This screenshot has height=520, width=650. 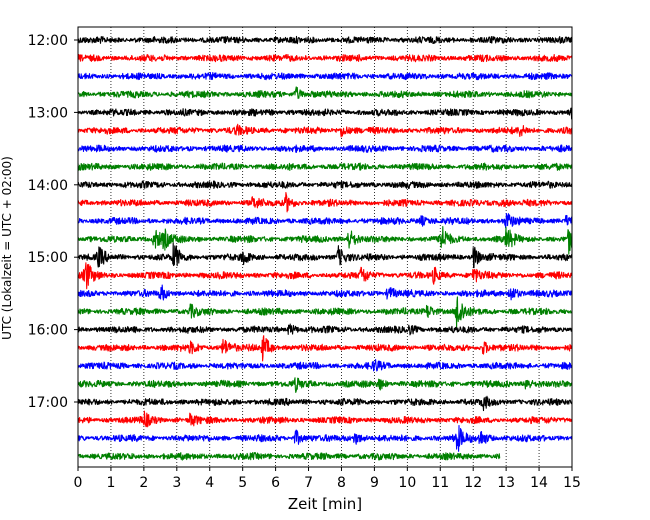 I want to click on trace-1300-black, so click(x=325, y=113).